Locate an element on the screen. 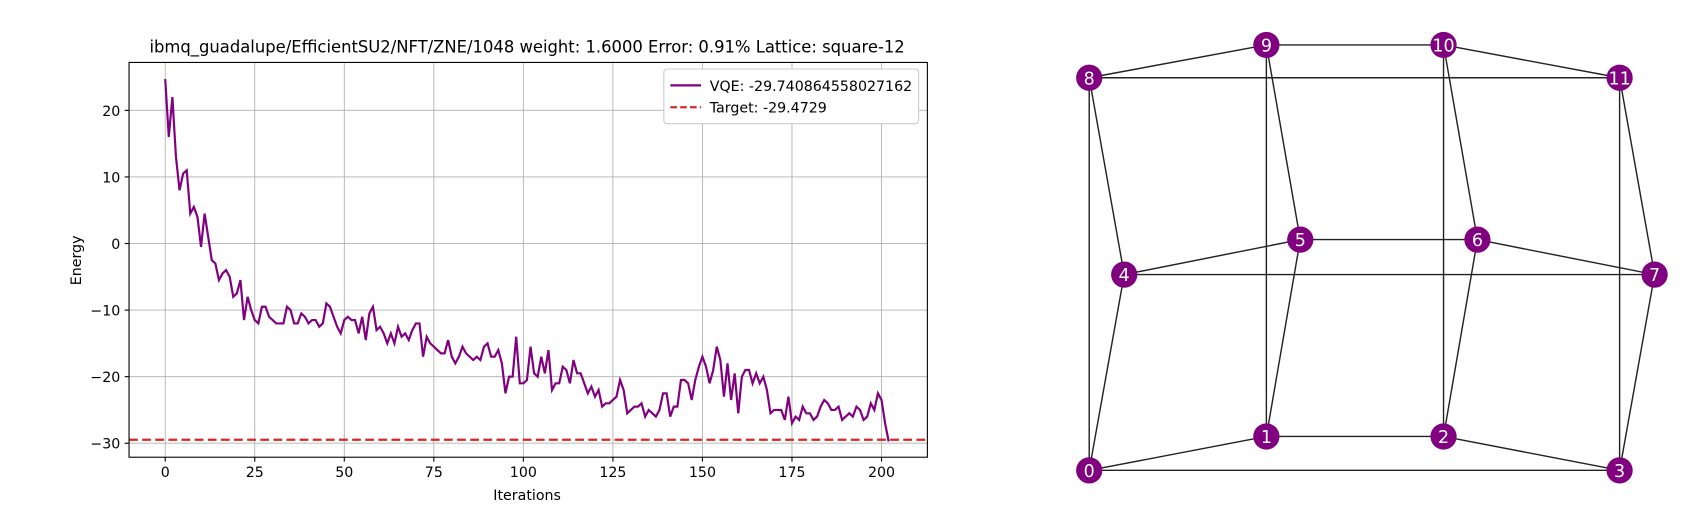 The width and height of the screenshot is (1706, 512). x-tick-label: 50 is located at coordinates (344, 473).